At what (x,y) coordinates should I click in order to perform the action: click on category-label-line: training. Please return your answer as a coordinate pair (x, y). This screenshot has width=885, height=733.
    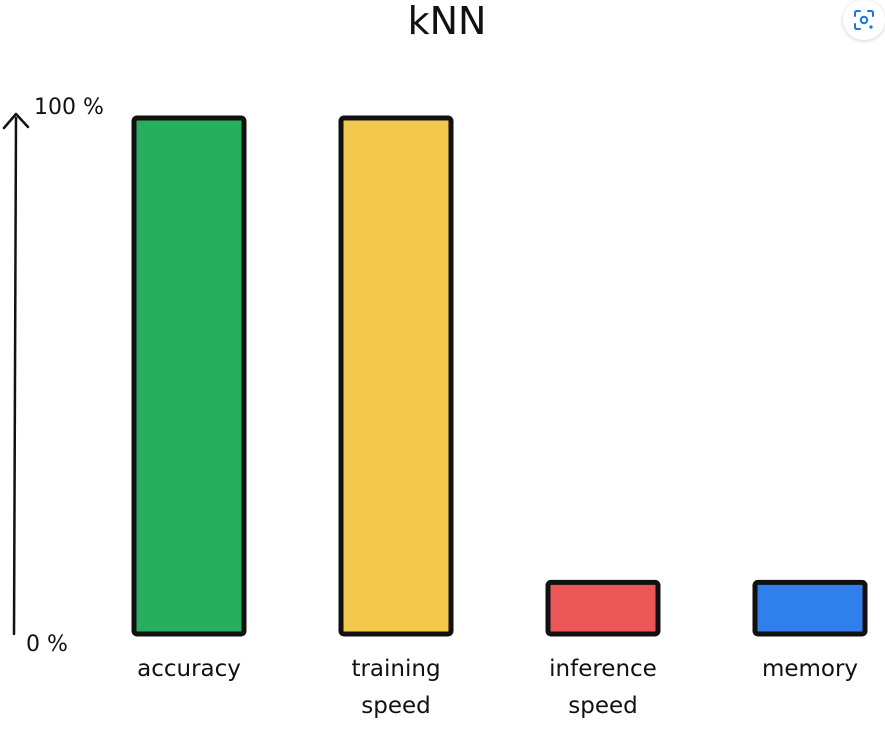
    Looking at the image, I should click on (395, 669).